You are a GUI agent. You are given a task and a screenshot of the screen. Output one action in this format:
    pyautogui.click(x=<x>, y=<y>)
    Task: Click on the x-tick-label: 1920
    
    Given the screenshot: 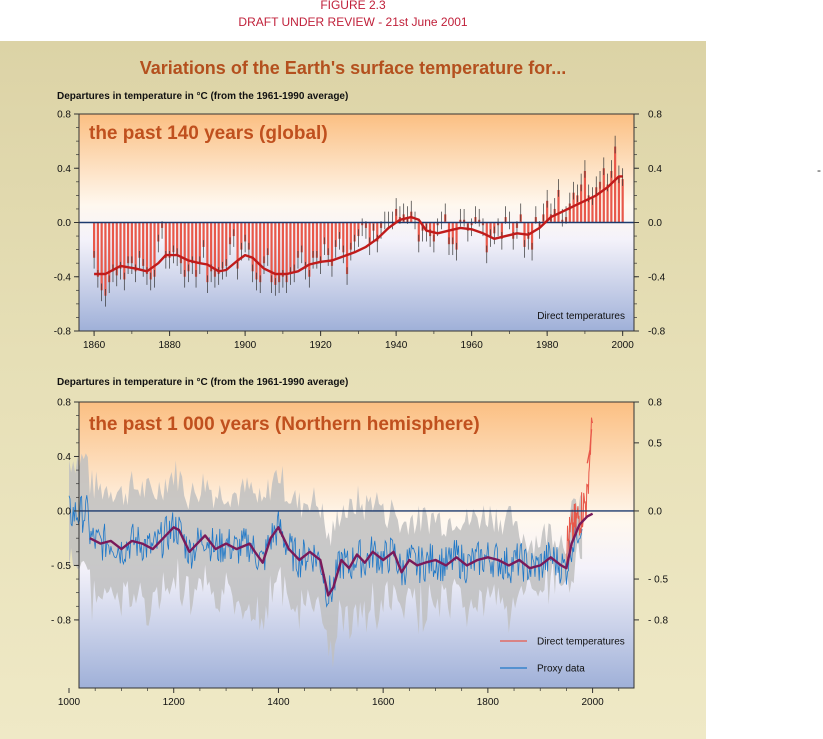 What is the action you would take?
    pyautogui.click(x=321, y=345)
    